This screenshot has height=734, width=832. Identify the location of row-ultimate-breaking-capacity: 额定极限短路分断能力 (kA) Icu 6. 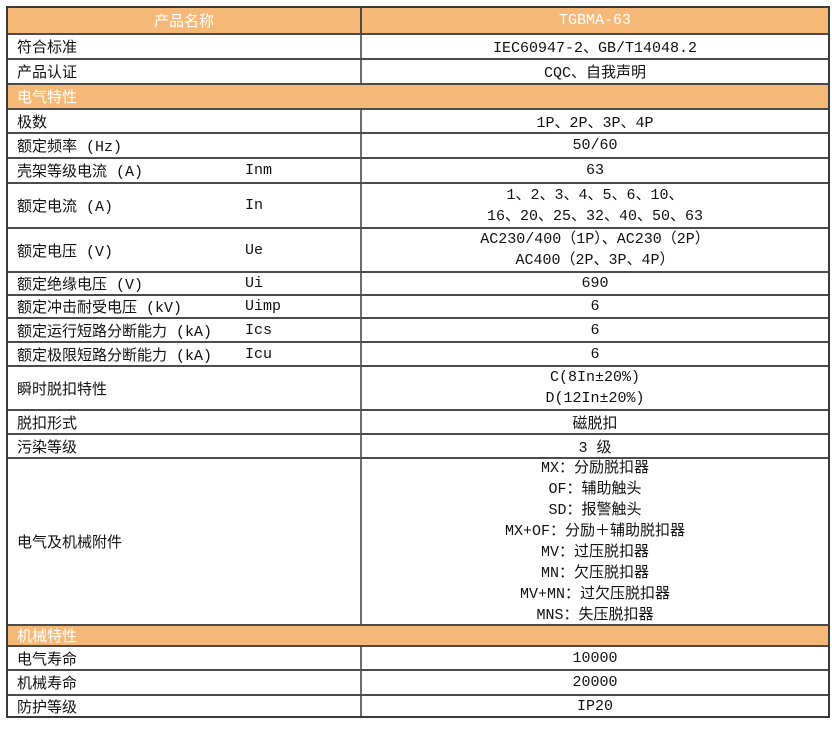
(418, 355).